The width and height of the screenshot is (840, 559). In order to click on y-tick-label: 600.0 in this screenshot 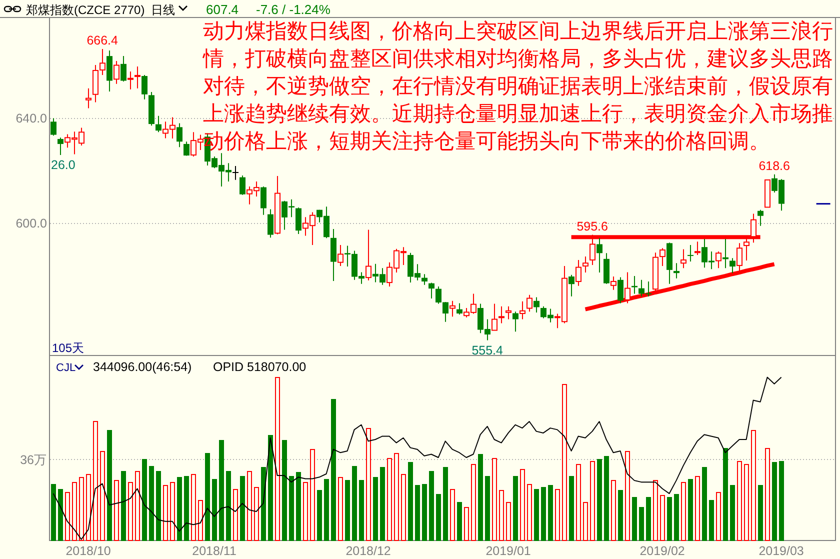, I will do `click(32, 223)`.